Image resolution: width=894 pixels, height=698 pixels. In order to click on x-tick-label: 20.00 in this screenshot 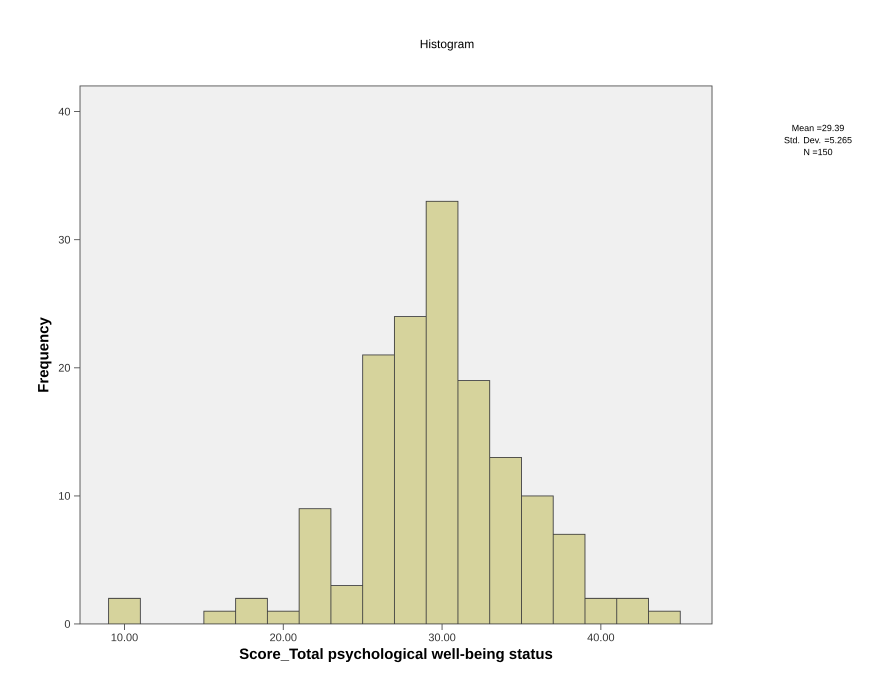, I will do `click(283, 638)`.